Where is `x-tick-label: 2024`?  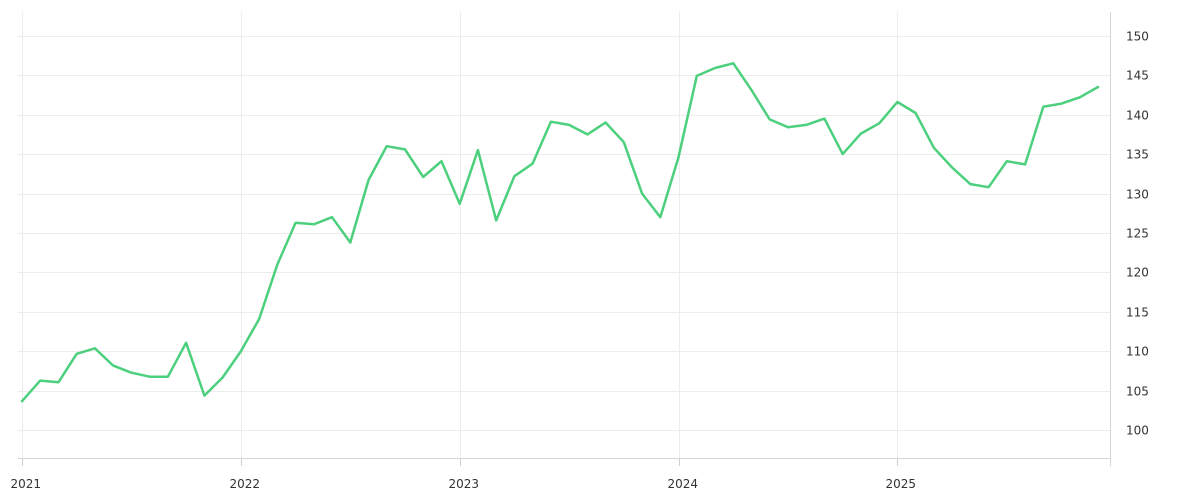
x-tick-label: 2024 is located at coordinates (683, 484).